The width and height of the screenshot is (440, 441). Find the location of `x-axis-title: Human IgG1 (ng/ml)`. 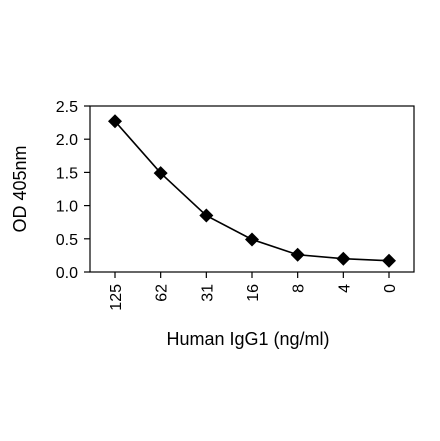

x-axis-title: Human IgG1 (ng/ml) is located at coordinates (247, 339).